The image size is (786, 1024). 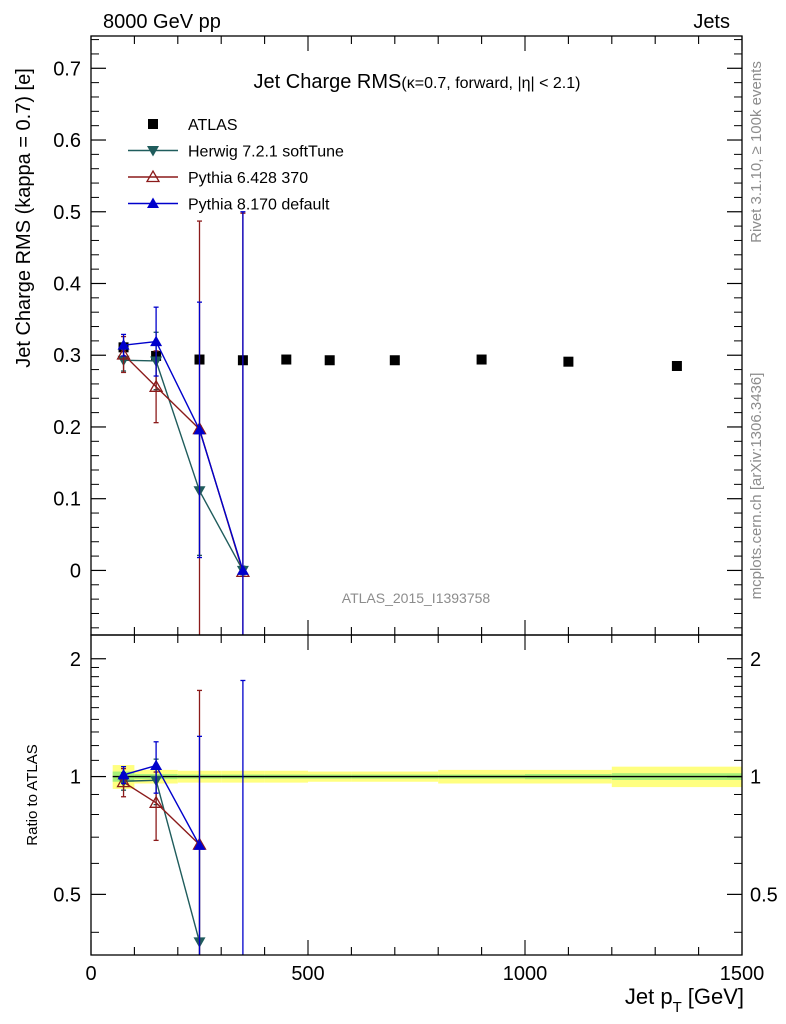 What do you see at coordinates (525, 974) in the screenshot?
I see `x-tick-label: 1000` at bounding box center [525, 974].